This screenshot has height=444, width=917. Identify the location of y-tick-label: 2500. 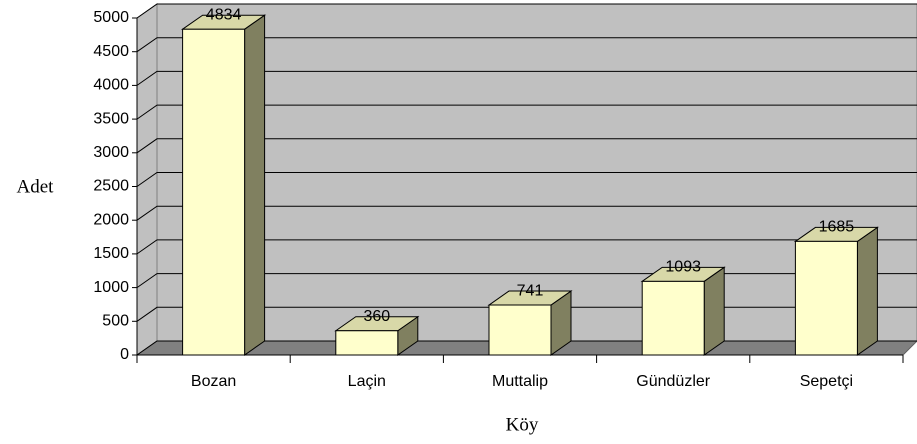
(111, 186).